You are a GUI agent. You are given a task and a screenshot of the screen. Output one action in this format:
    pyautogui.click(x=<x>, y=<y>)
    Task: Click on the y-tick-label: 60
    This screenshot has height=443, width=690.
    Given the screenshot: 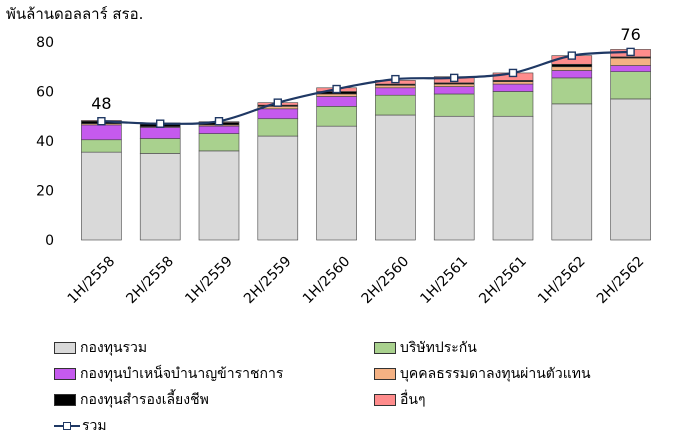 What is the action you would take?
    pyautogui.click(x=45, y=93)
    